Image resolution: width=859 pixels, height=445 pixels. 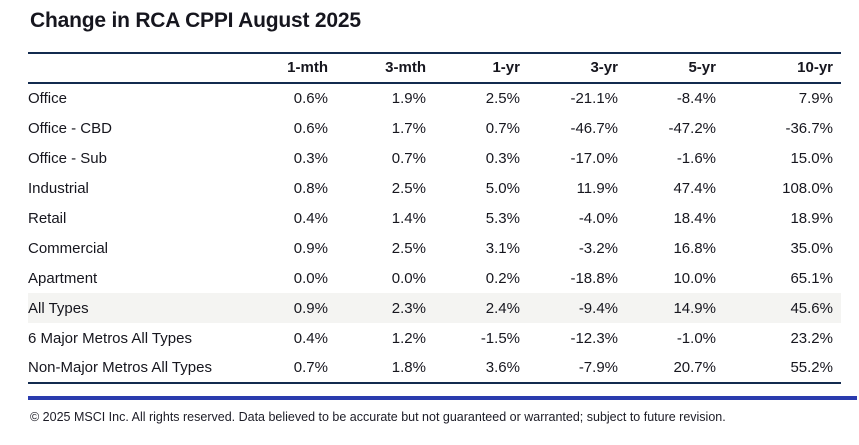 What do you see at coordinates (594, 278) in the screenshot?
I see `cell-value: -18.8%` at bounding box center [594, 278].